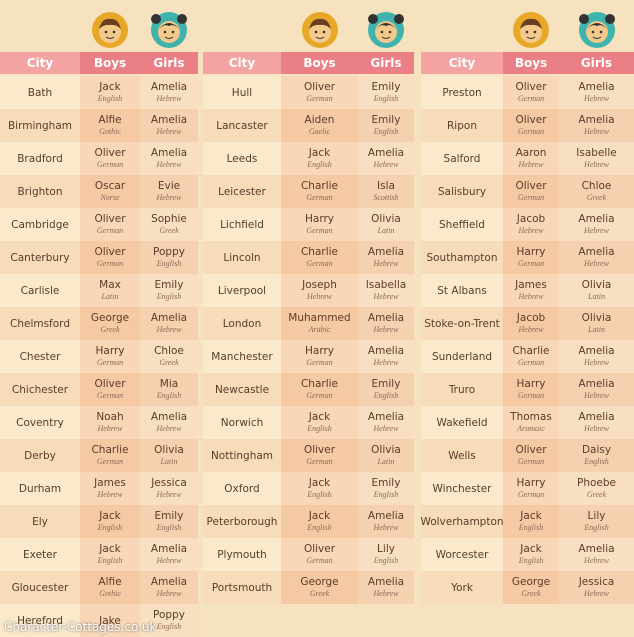 This screenshot has width=634, height=637. What do you see at coordinates (110, 197) in the screenshot?
I see `boy-origin: Norse` at bounding box center [110, 197].